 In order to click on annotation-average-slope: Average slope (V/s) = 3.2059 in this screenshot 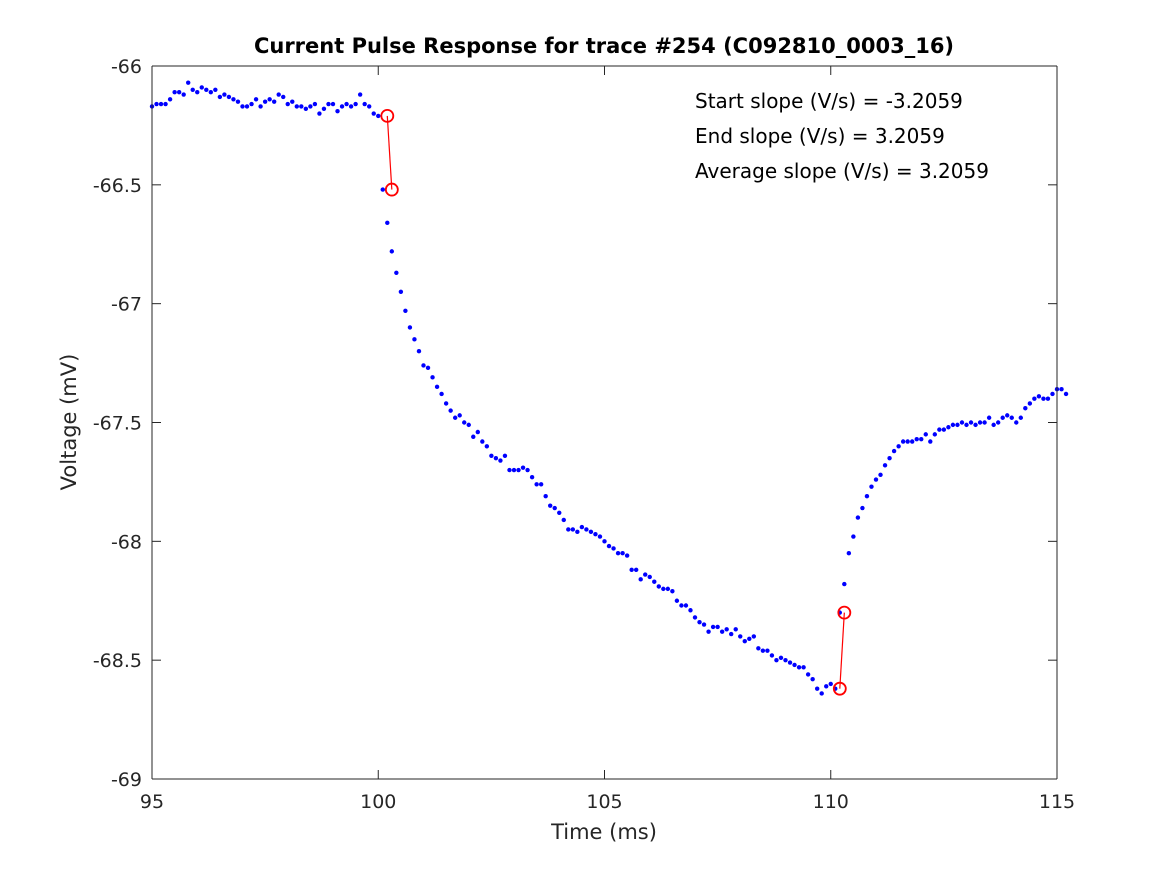, I will do `click(842, 171)`.